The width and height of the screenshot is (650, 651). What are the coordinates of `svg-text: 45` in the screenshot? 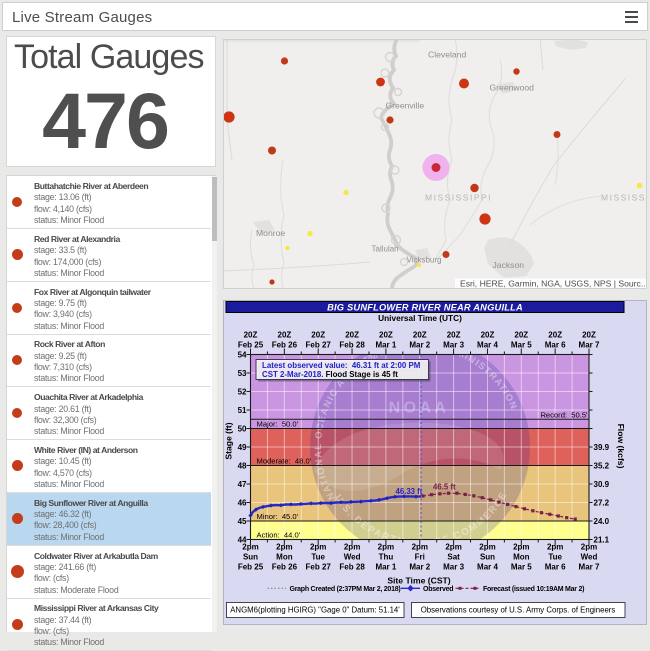 It's located at (242, 521).